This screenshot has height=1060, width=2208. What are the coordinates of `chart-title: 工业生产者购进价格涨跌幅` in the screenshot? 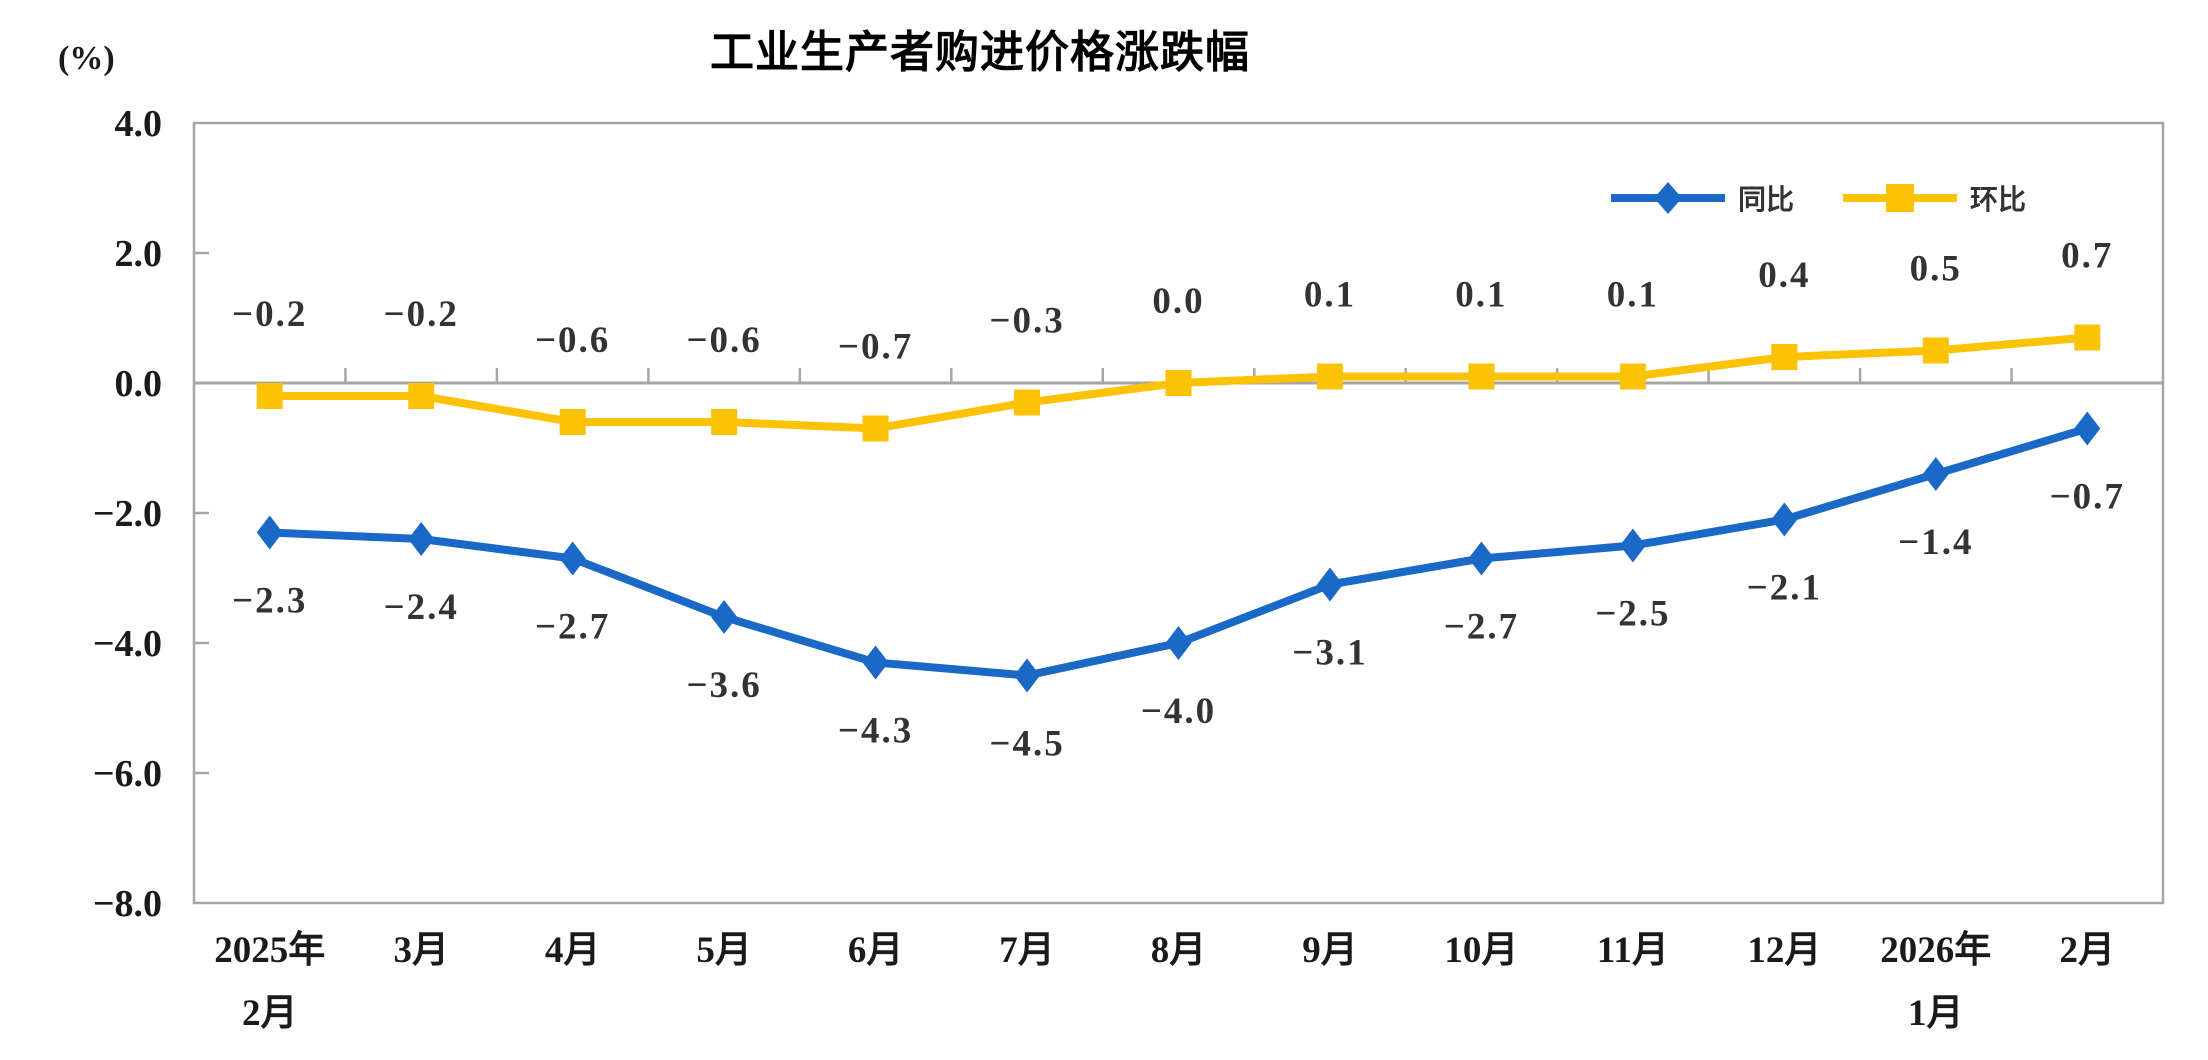 It's located at (980, 52).